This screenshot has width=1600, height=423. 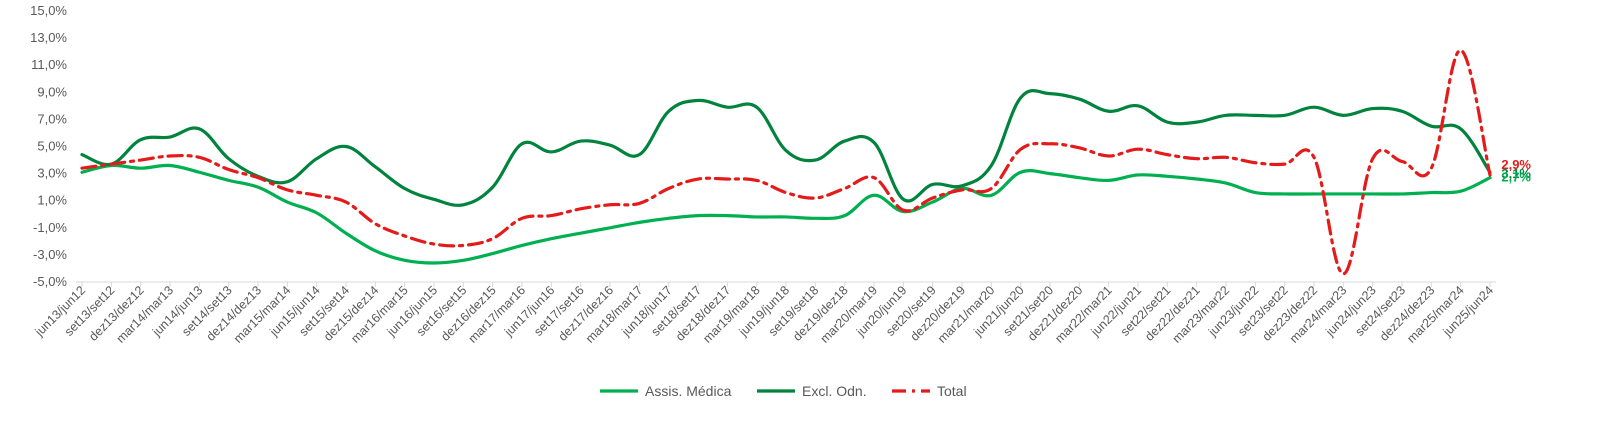 I want to click on legend-label: Assis. Médica, so click(x=688, y=391).